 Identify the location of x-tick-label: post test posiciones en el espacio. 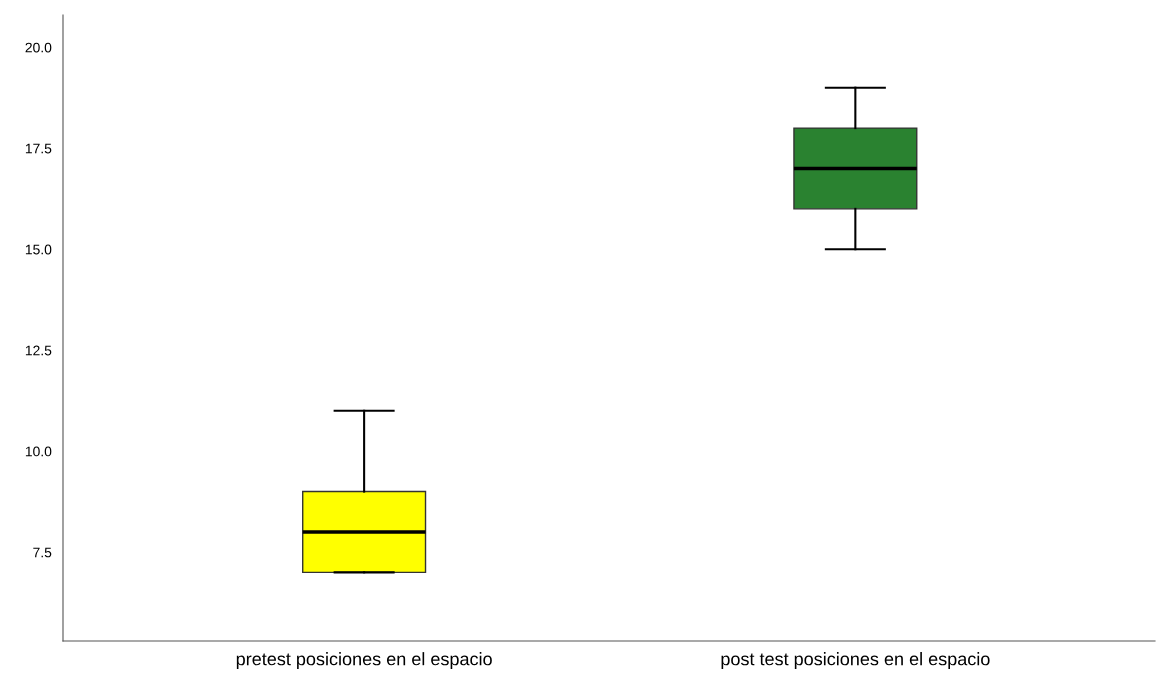
(855, 660).